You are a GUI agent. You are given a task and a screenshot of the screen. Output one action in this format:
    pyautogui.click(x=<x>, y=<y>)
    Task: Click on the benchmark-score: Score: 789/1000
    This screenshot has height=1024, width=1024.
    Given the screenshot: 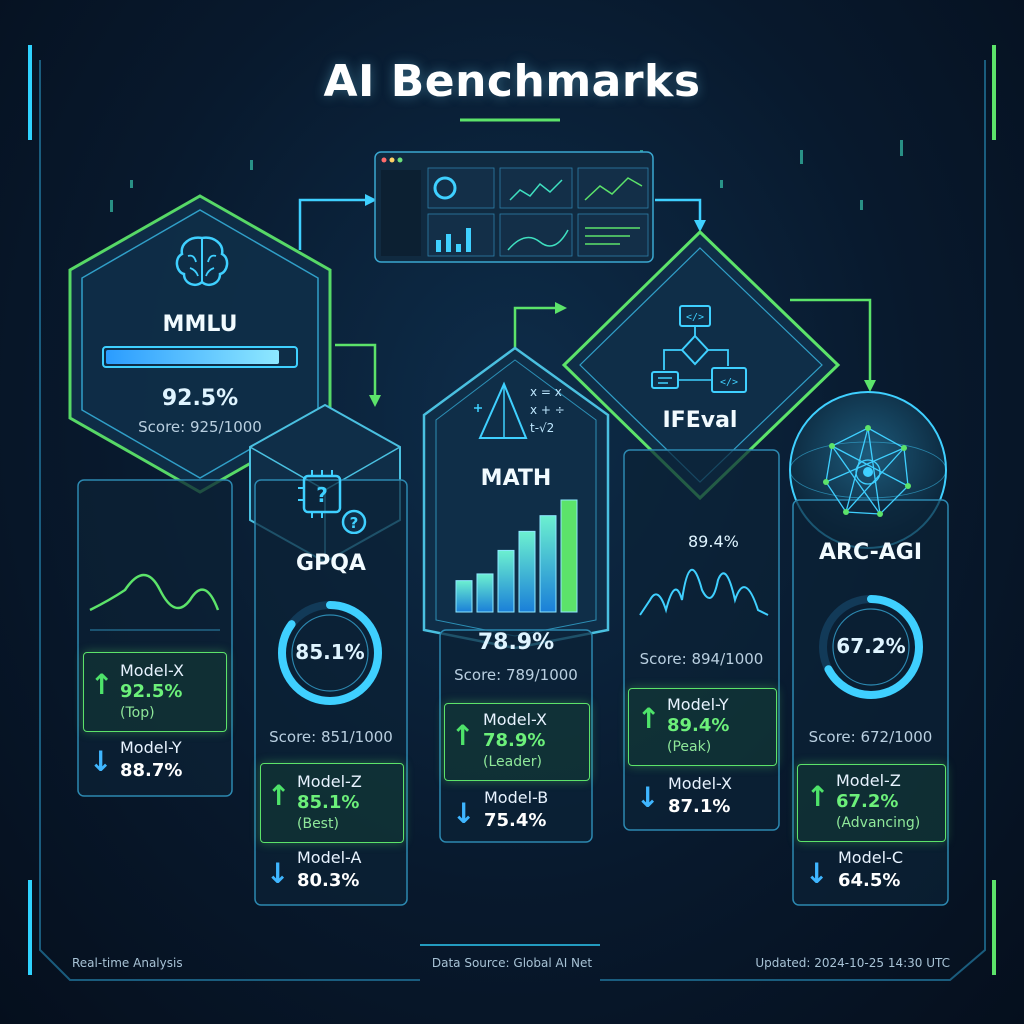 What is the action you would take?
    pyautogui.click(x=516, y=675)
    